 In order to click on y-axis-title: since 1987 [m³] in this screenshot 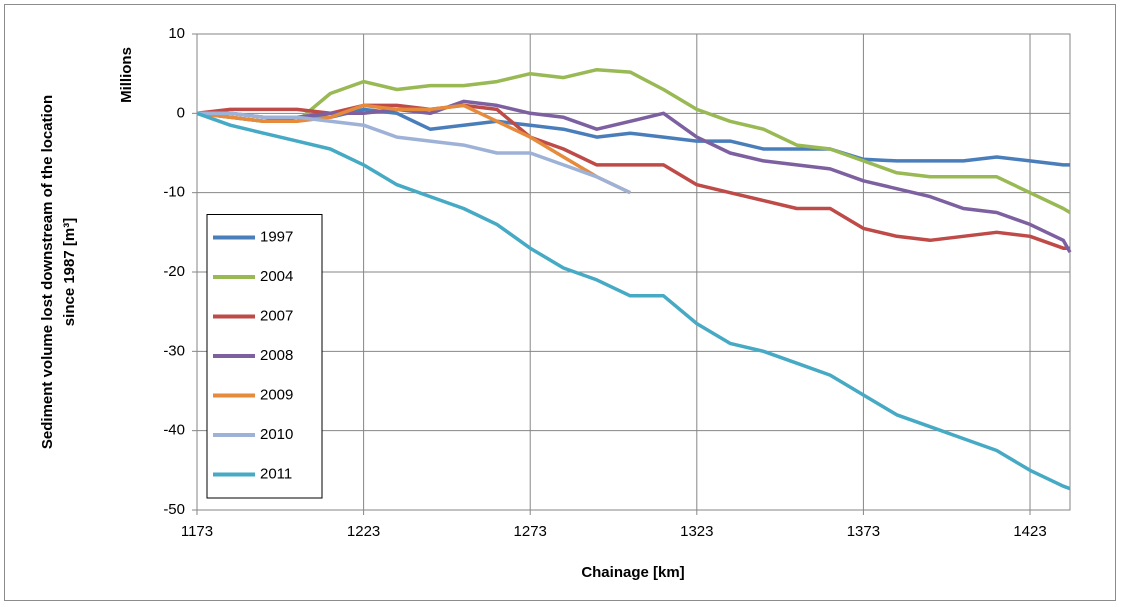, I will do `click(69, 272)`.